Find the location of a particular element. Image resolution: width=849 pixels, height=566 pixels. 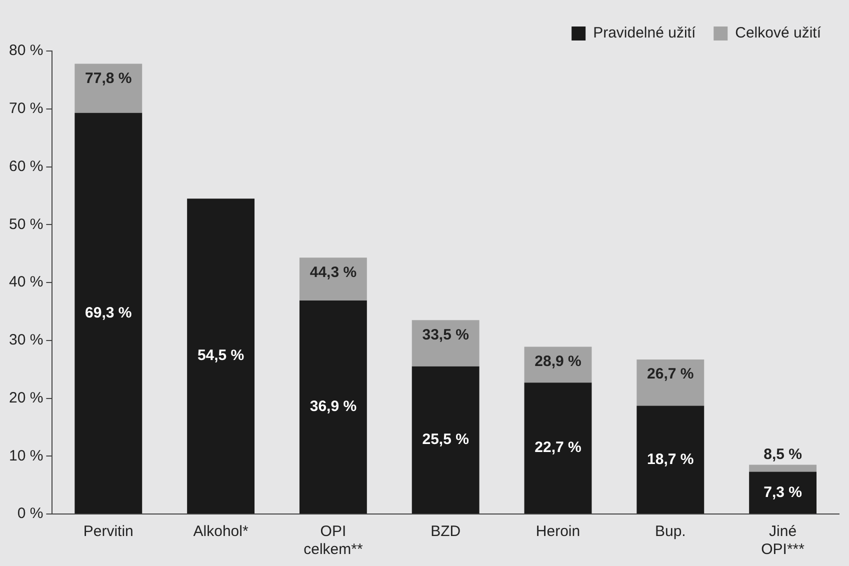

total-label: 77,8 % is located at coordinates (108, 78).